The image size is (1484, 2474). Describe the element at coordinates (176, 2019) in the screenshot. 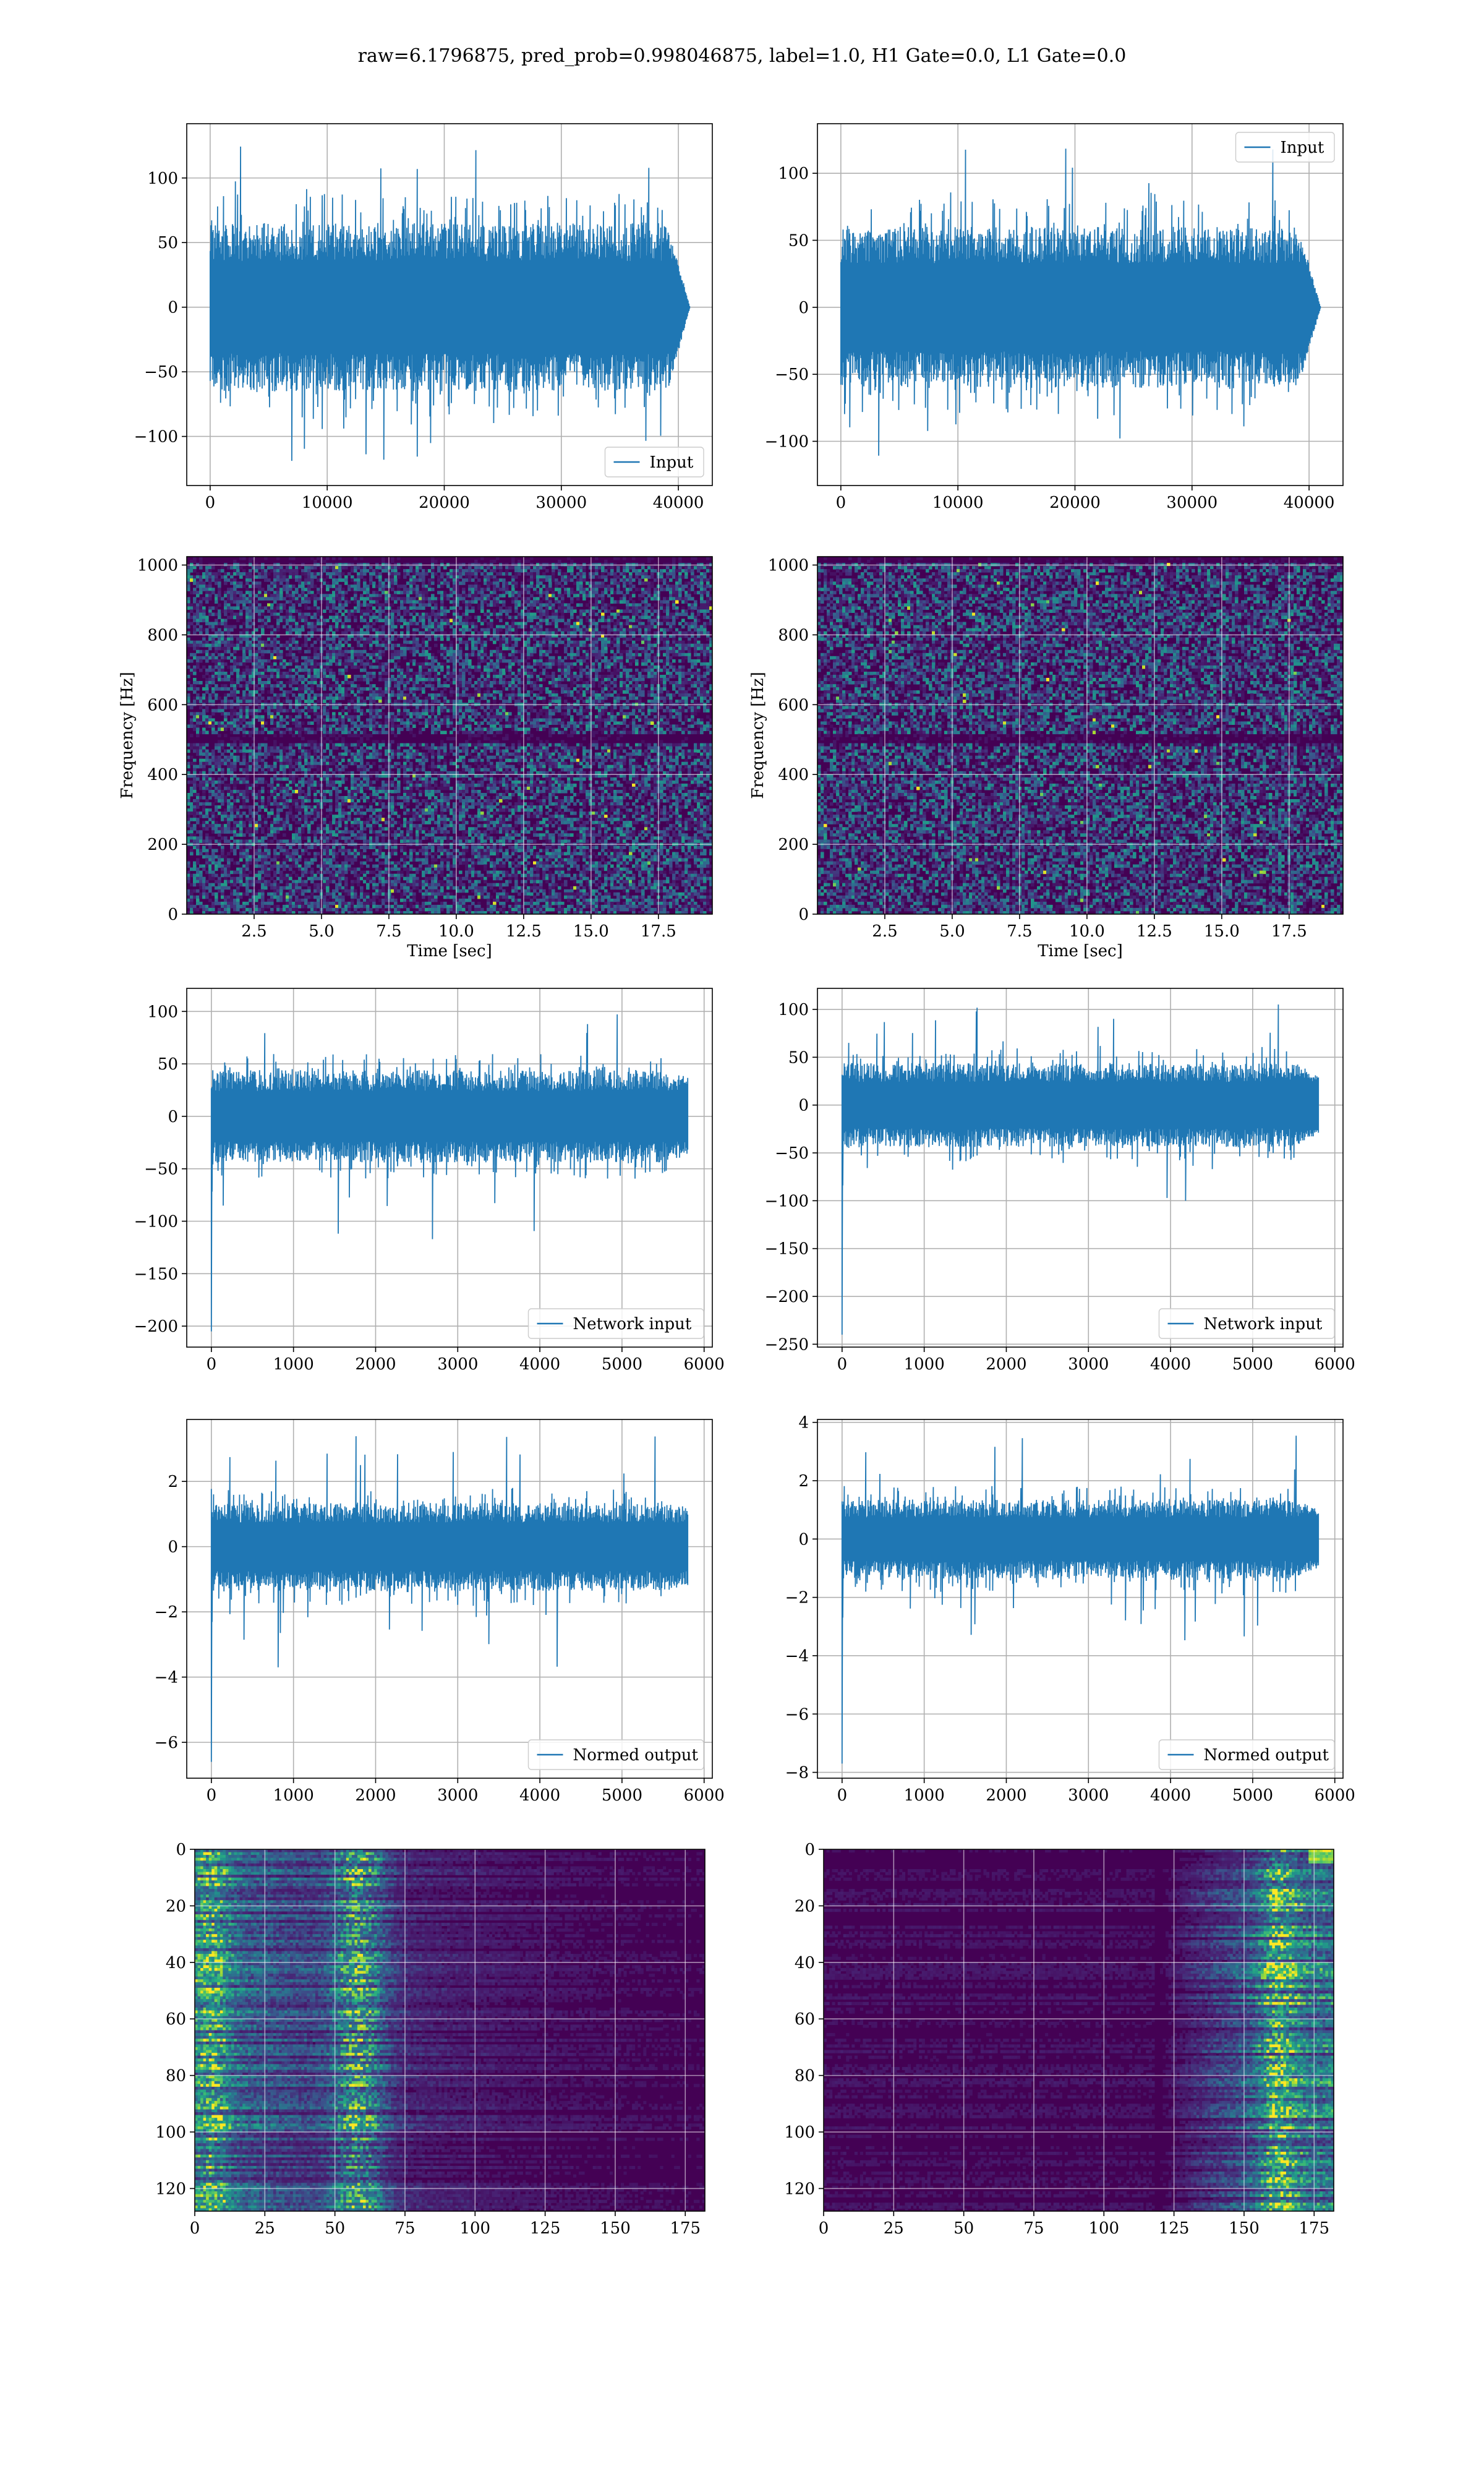

I see `y-tick-label: 60` at that location.